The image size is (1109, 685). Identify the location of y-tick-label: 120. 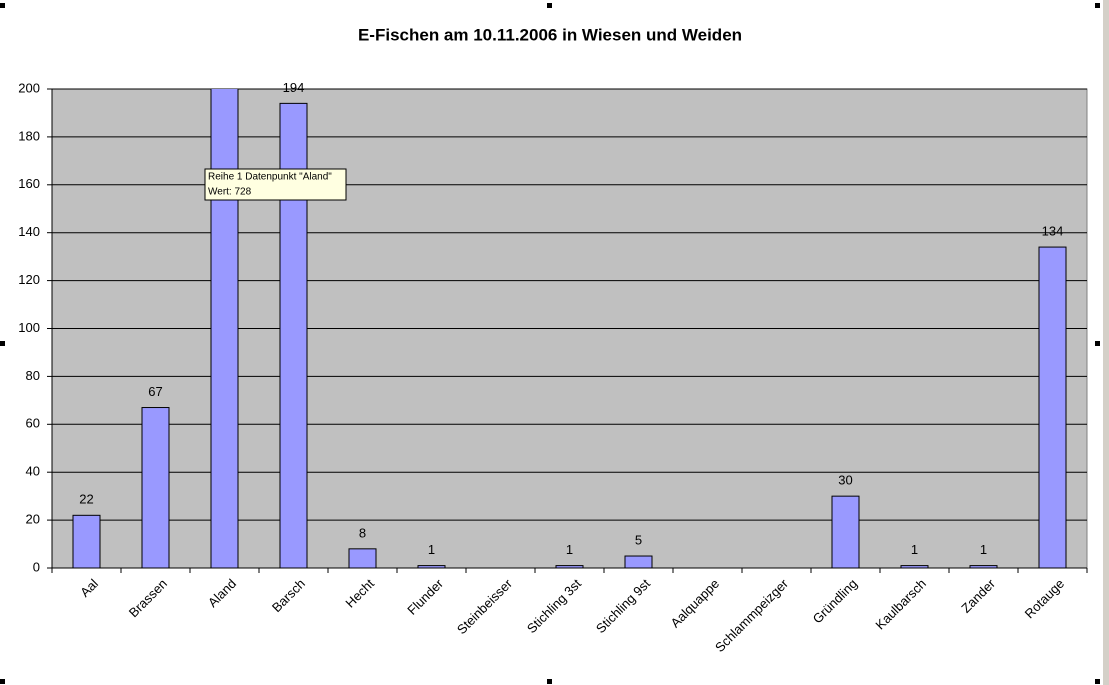
(29, 279).